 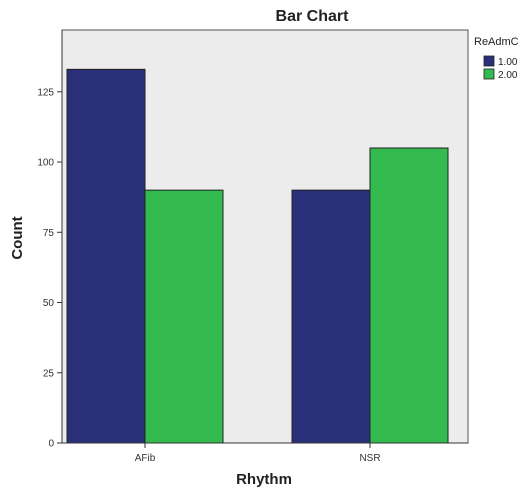 What do you see at coordinates (45, 163) in the screenshot?
I see `y-tick-label: 100` at bounding box center [45, 163].